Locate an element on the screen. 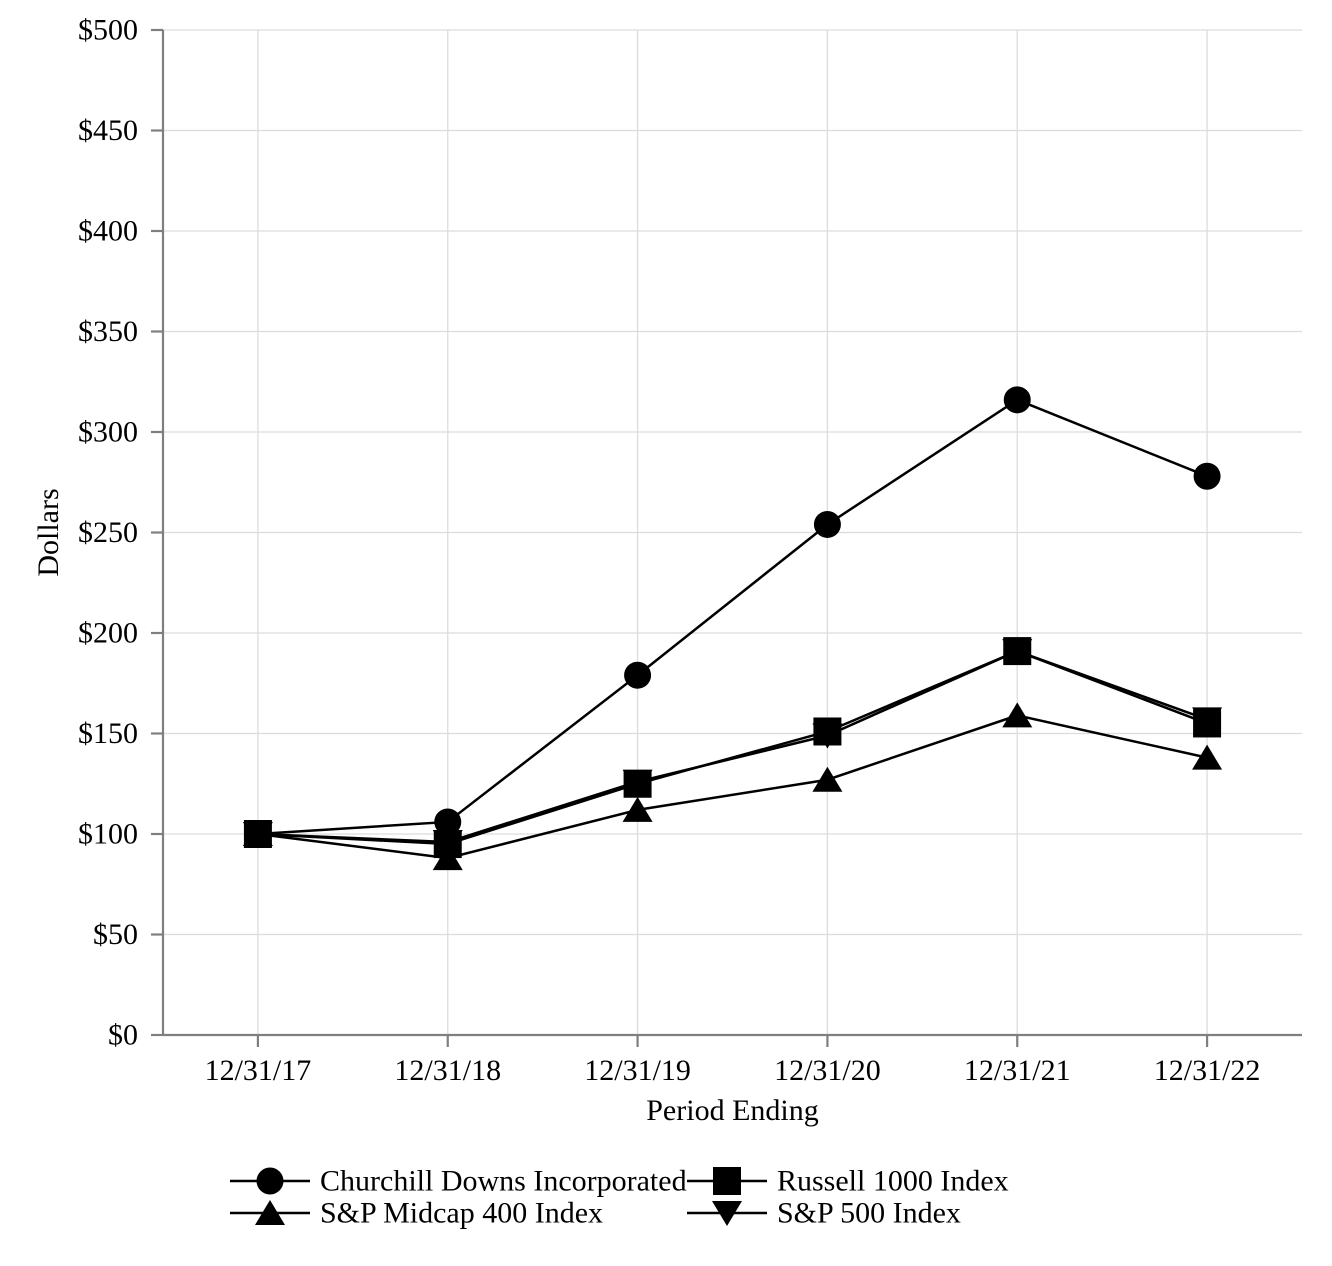  x-tick-label: 12/31/19 is located at coordinates (637, 1070).